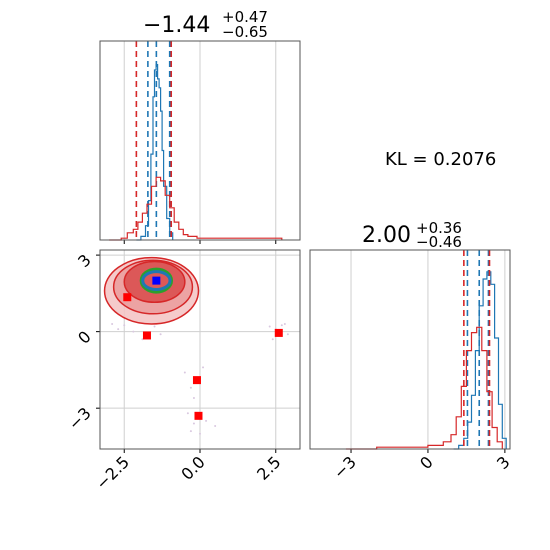 The width and height of the screenshot is (550, 550). Describe the element at coordinates (84, 337) in the screenshot. I see `bottom-left-y-tick-label: 0` at that location.